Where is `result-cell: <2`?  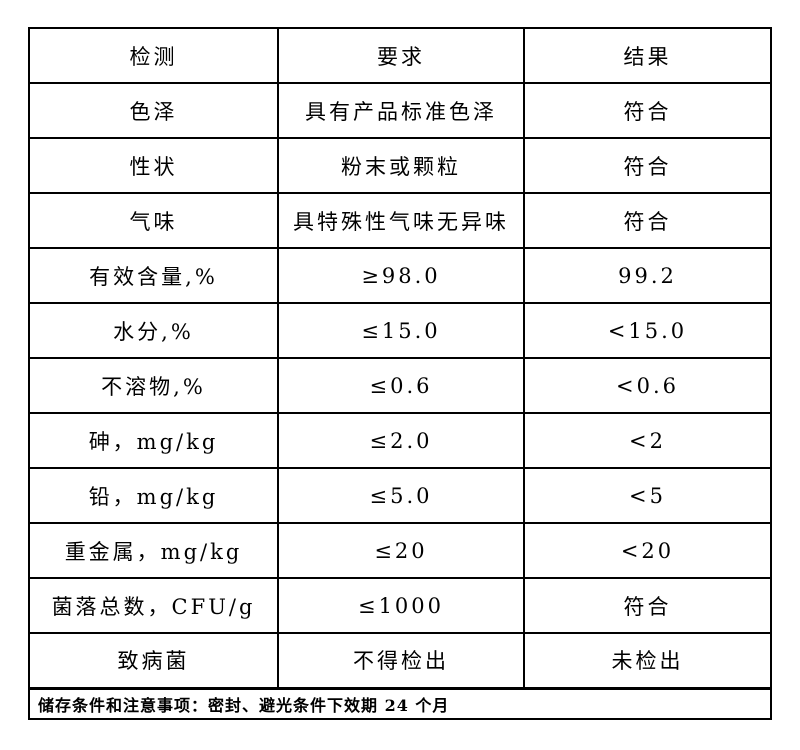 result-cell: <2 is located at coordinates (647, 440).